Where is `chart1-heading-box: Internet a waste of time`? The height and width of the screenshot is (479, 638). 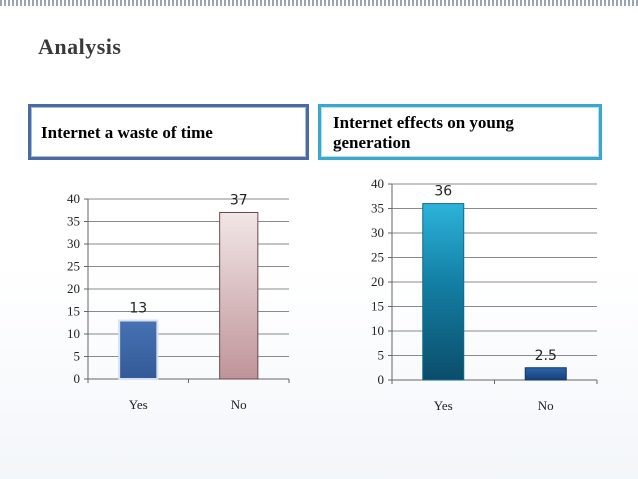
chart1-heading-box: Internet a waste of time is located at coordinates (168, 132).